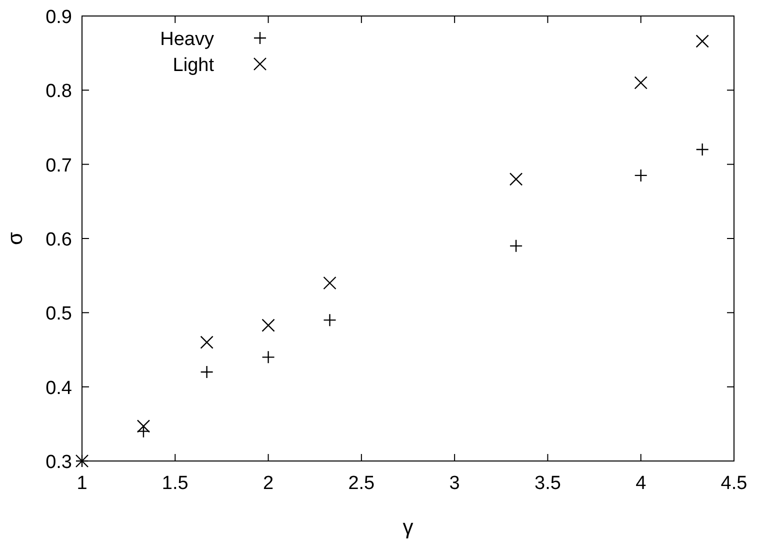  What do you see at coordinates (454, 483) in the screenshot?
I see `x-tick-label: 3` at bounding box center [454, 483].